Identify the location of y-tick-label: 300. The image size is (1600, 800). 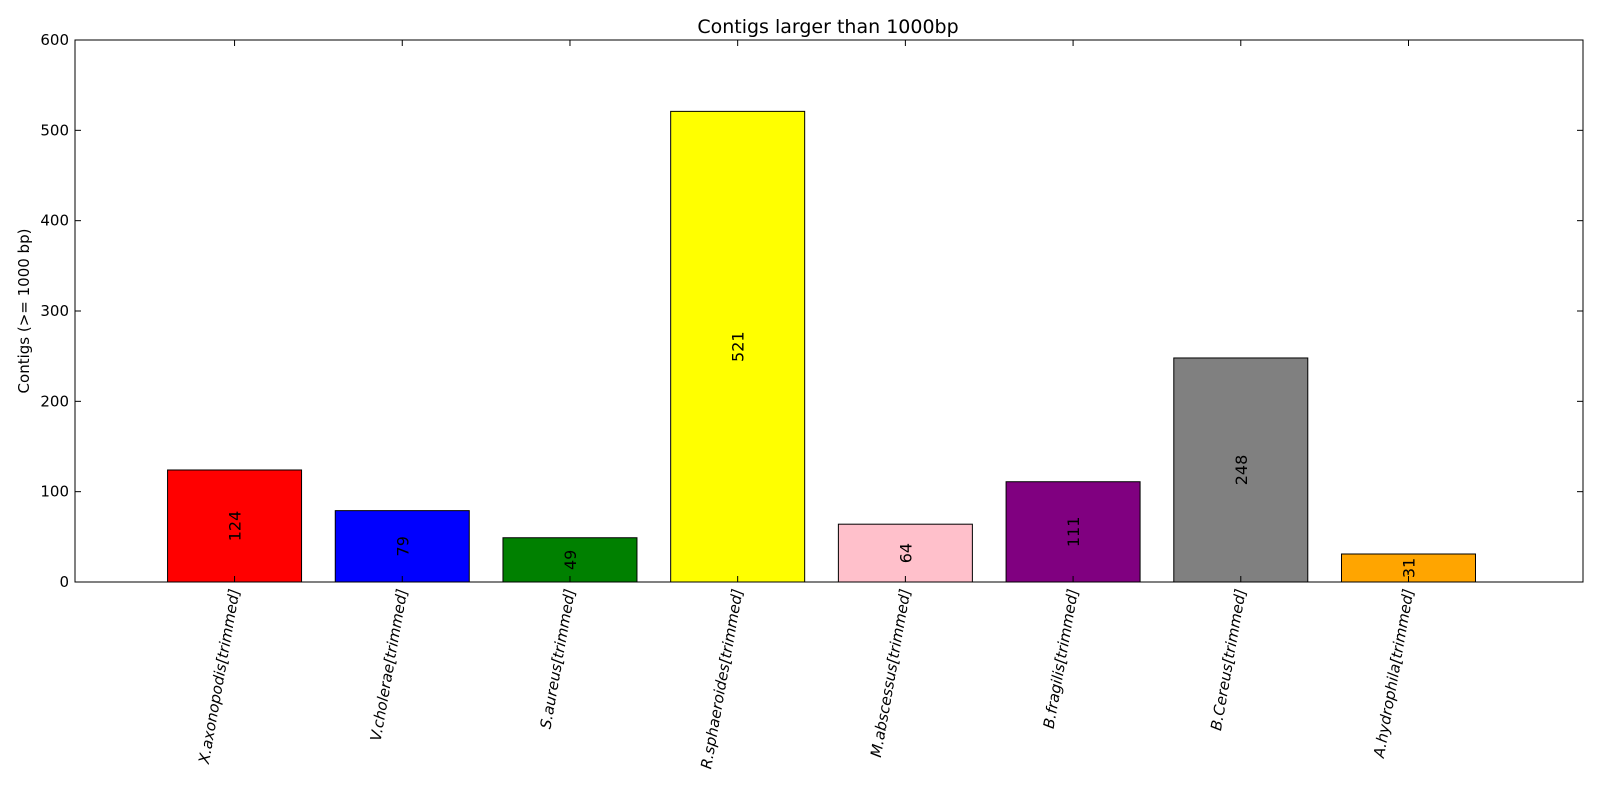
(54, 311).